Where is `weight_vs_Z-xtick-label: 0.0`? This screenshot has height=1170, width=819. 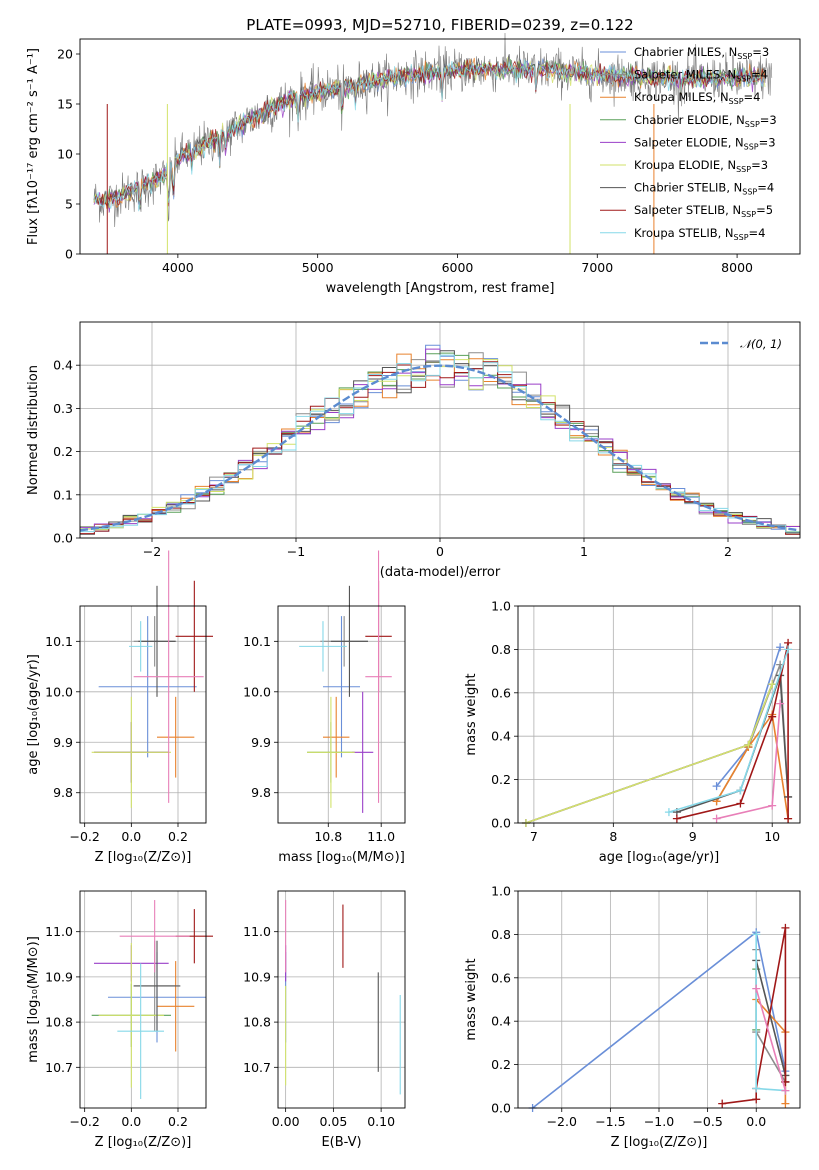
weight_vs_Z-xtick-label: 0.0 is located at coordinates (756, 1121).